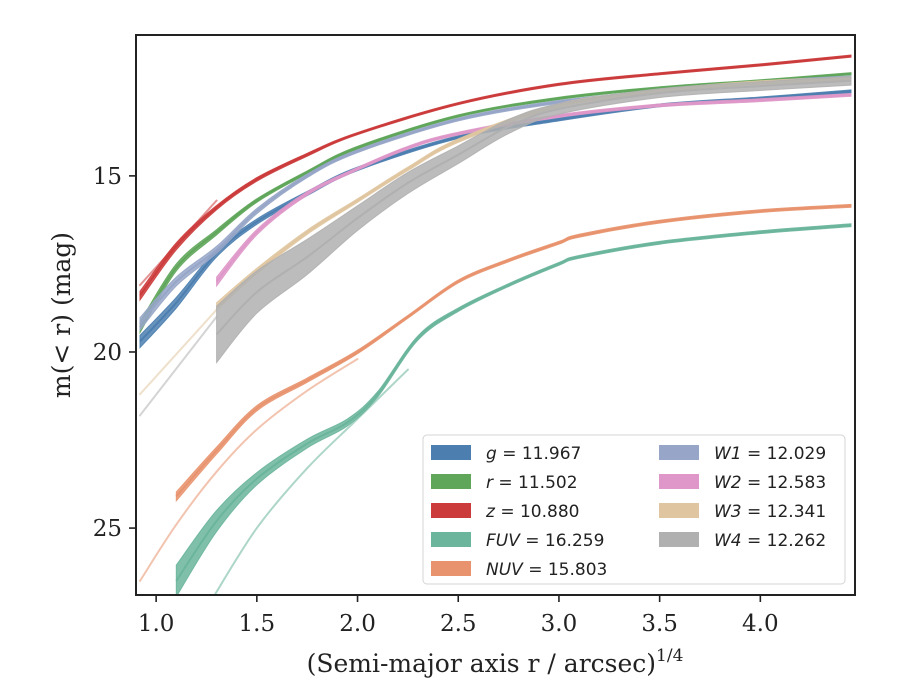  I want to click on faded-line-w3, so click(178, 352).